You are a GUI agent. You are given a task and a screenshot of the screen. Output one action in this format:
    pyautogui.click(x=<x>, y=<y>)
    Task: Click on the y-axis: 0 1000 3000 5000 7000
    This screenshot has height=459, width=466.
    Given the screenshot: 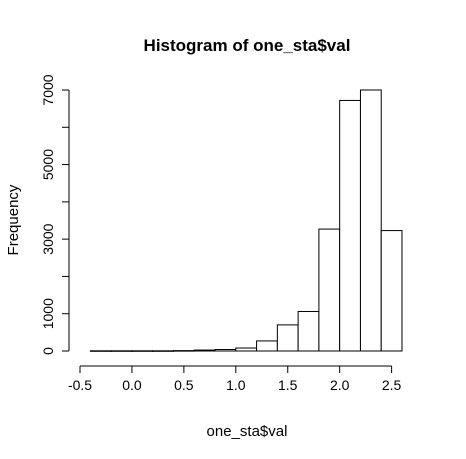 What is the action you would take?
    pyautogui.click(x=55, y=214)
    